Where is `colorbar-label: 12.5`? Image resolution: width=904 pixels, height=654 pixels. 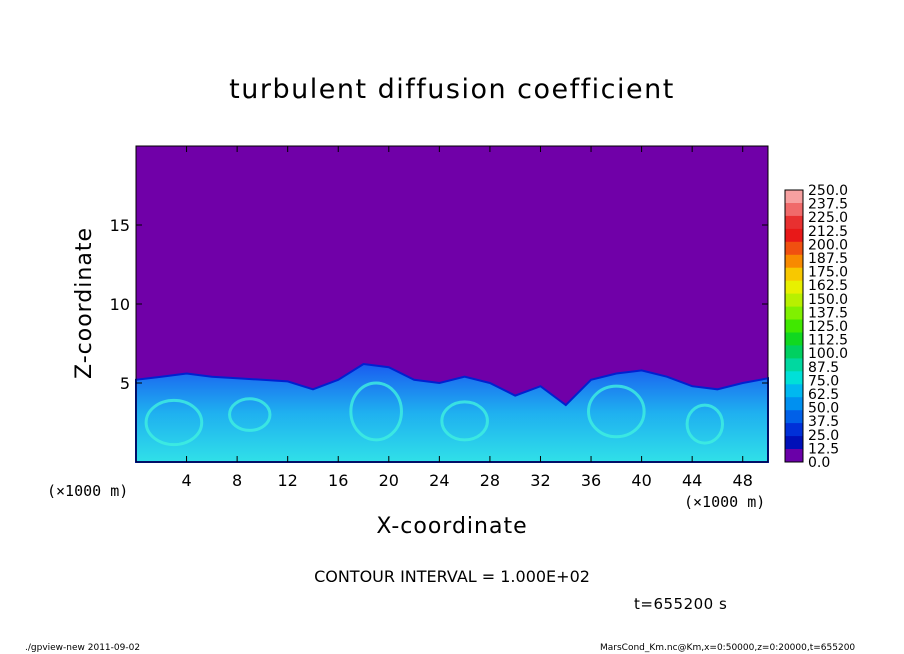
colorbar-label: 12.5 is located at coordinates (823, 449).